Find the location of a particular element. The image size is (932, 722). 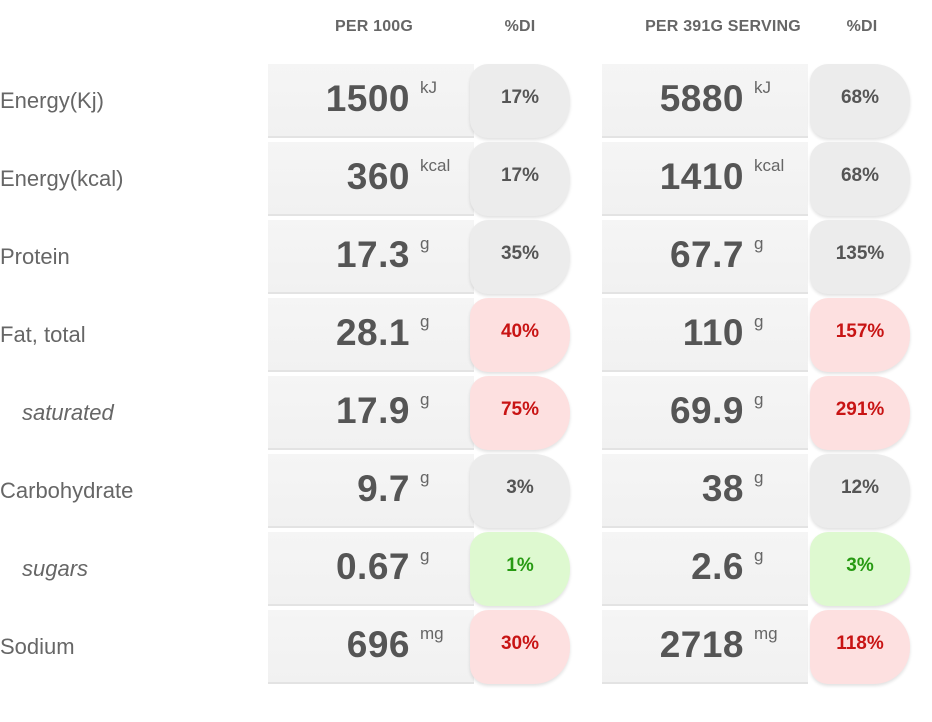

per-serving-cell: 5880 kJ is located at coordinates (705, 101).